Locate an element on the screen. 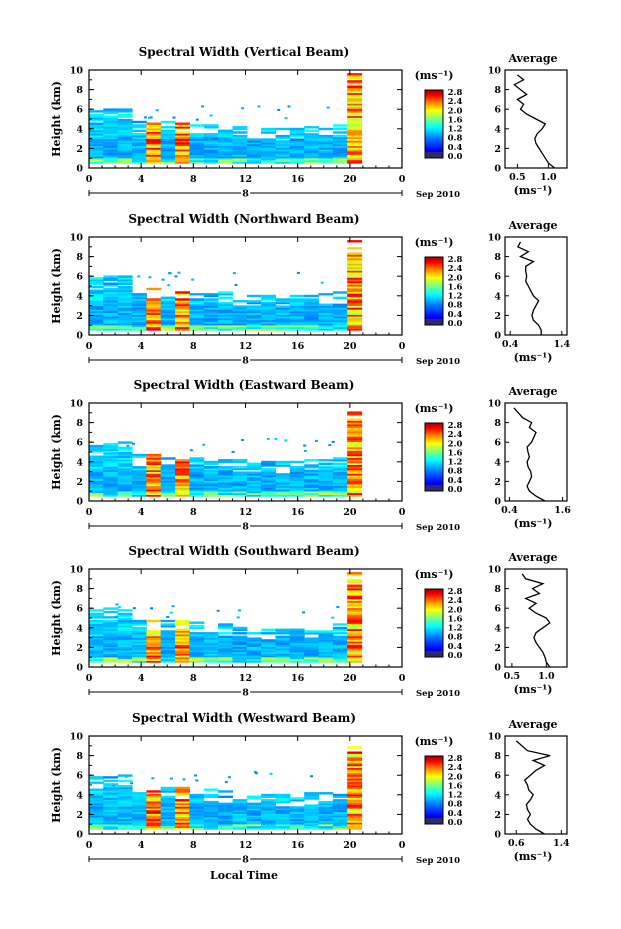 This screenshot has width=621, height=929. profile-y-tick-label: 0 is located at coordinates (497, 169).